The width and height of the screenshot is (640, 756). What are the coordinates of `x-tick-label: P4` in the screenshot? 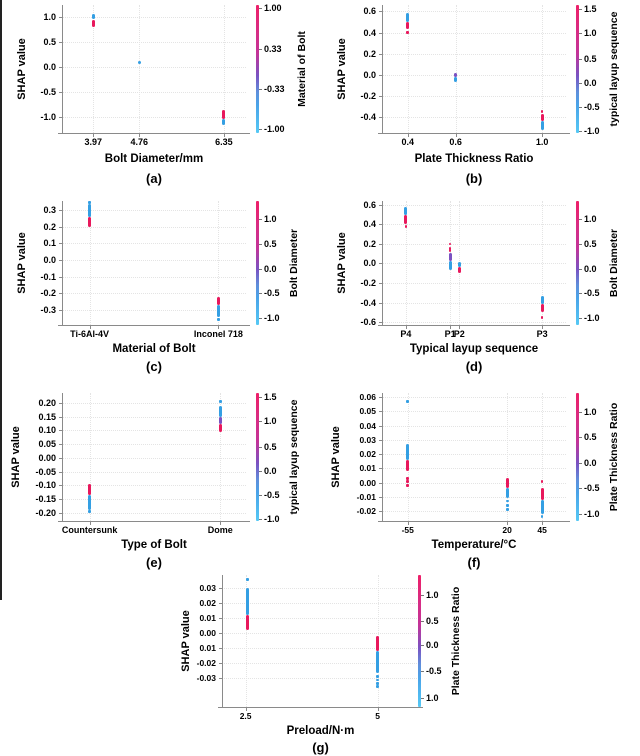 It's located at (406, 334).